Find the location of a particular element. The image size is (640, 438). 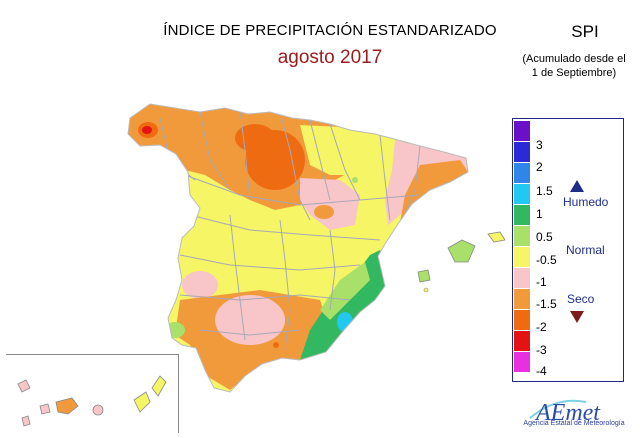

spi-note: (Acumulado desde el 1 de Septiembre) is located at coordinates (574, 66).